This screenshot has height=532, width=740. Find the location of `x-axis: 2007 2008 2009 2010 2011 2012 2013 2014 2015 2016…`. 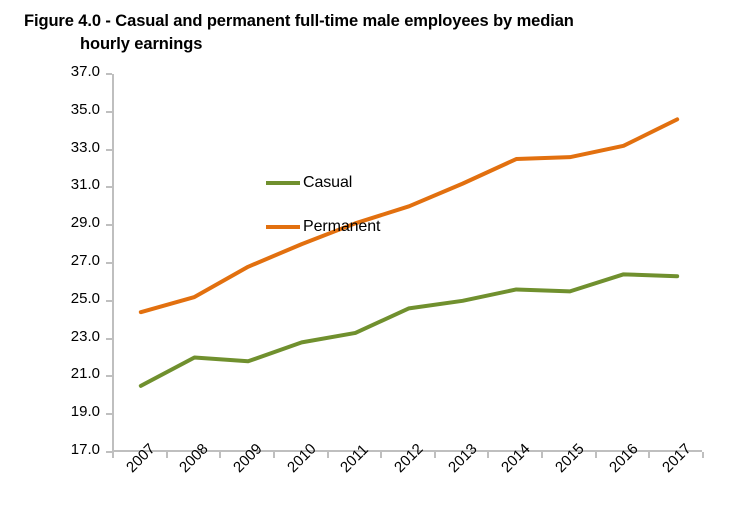

x-axis: 2007 2008 2009 2010 2011 2012 2013 2014 2015 2016… is located at coordinates (408, 486).